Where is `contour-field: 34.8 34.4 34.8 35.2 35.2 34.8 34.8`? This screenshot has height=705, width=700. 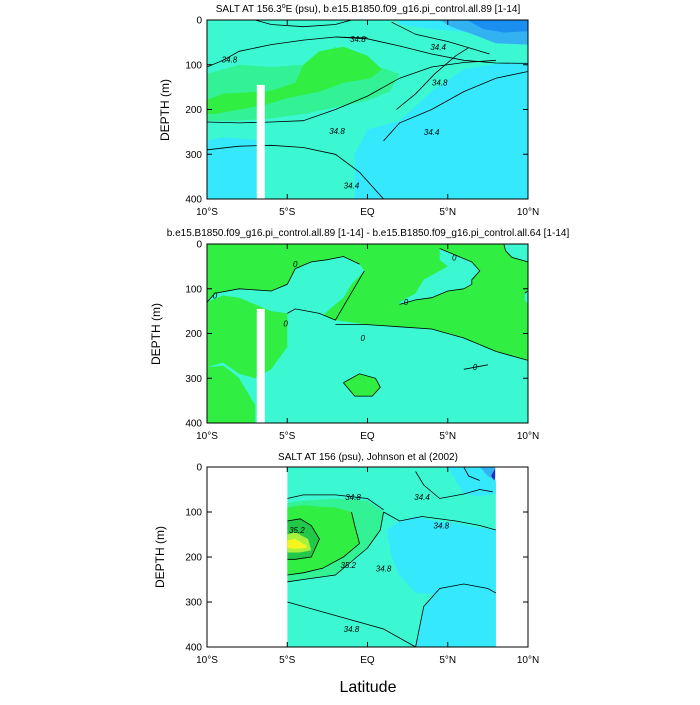 contour-field: 34.8 34.4 34.8 35.2 35.2 34.8 34.8 is located at coordinates (391, 557).